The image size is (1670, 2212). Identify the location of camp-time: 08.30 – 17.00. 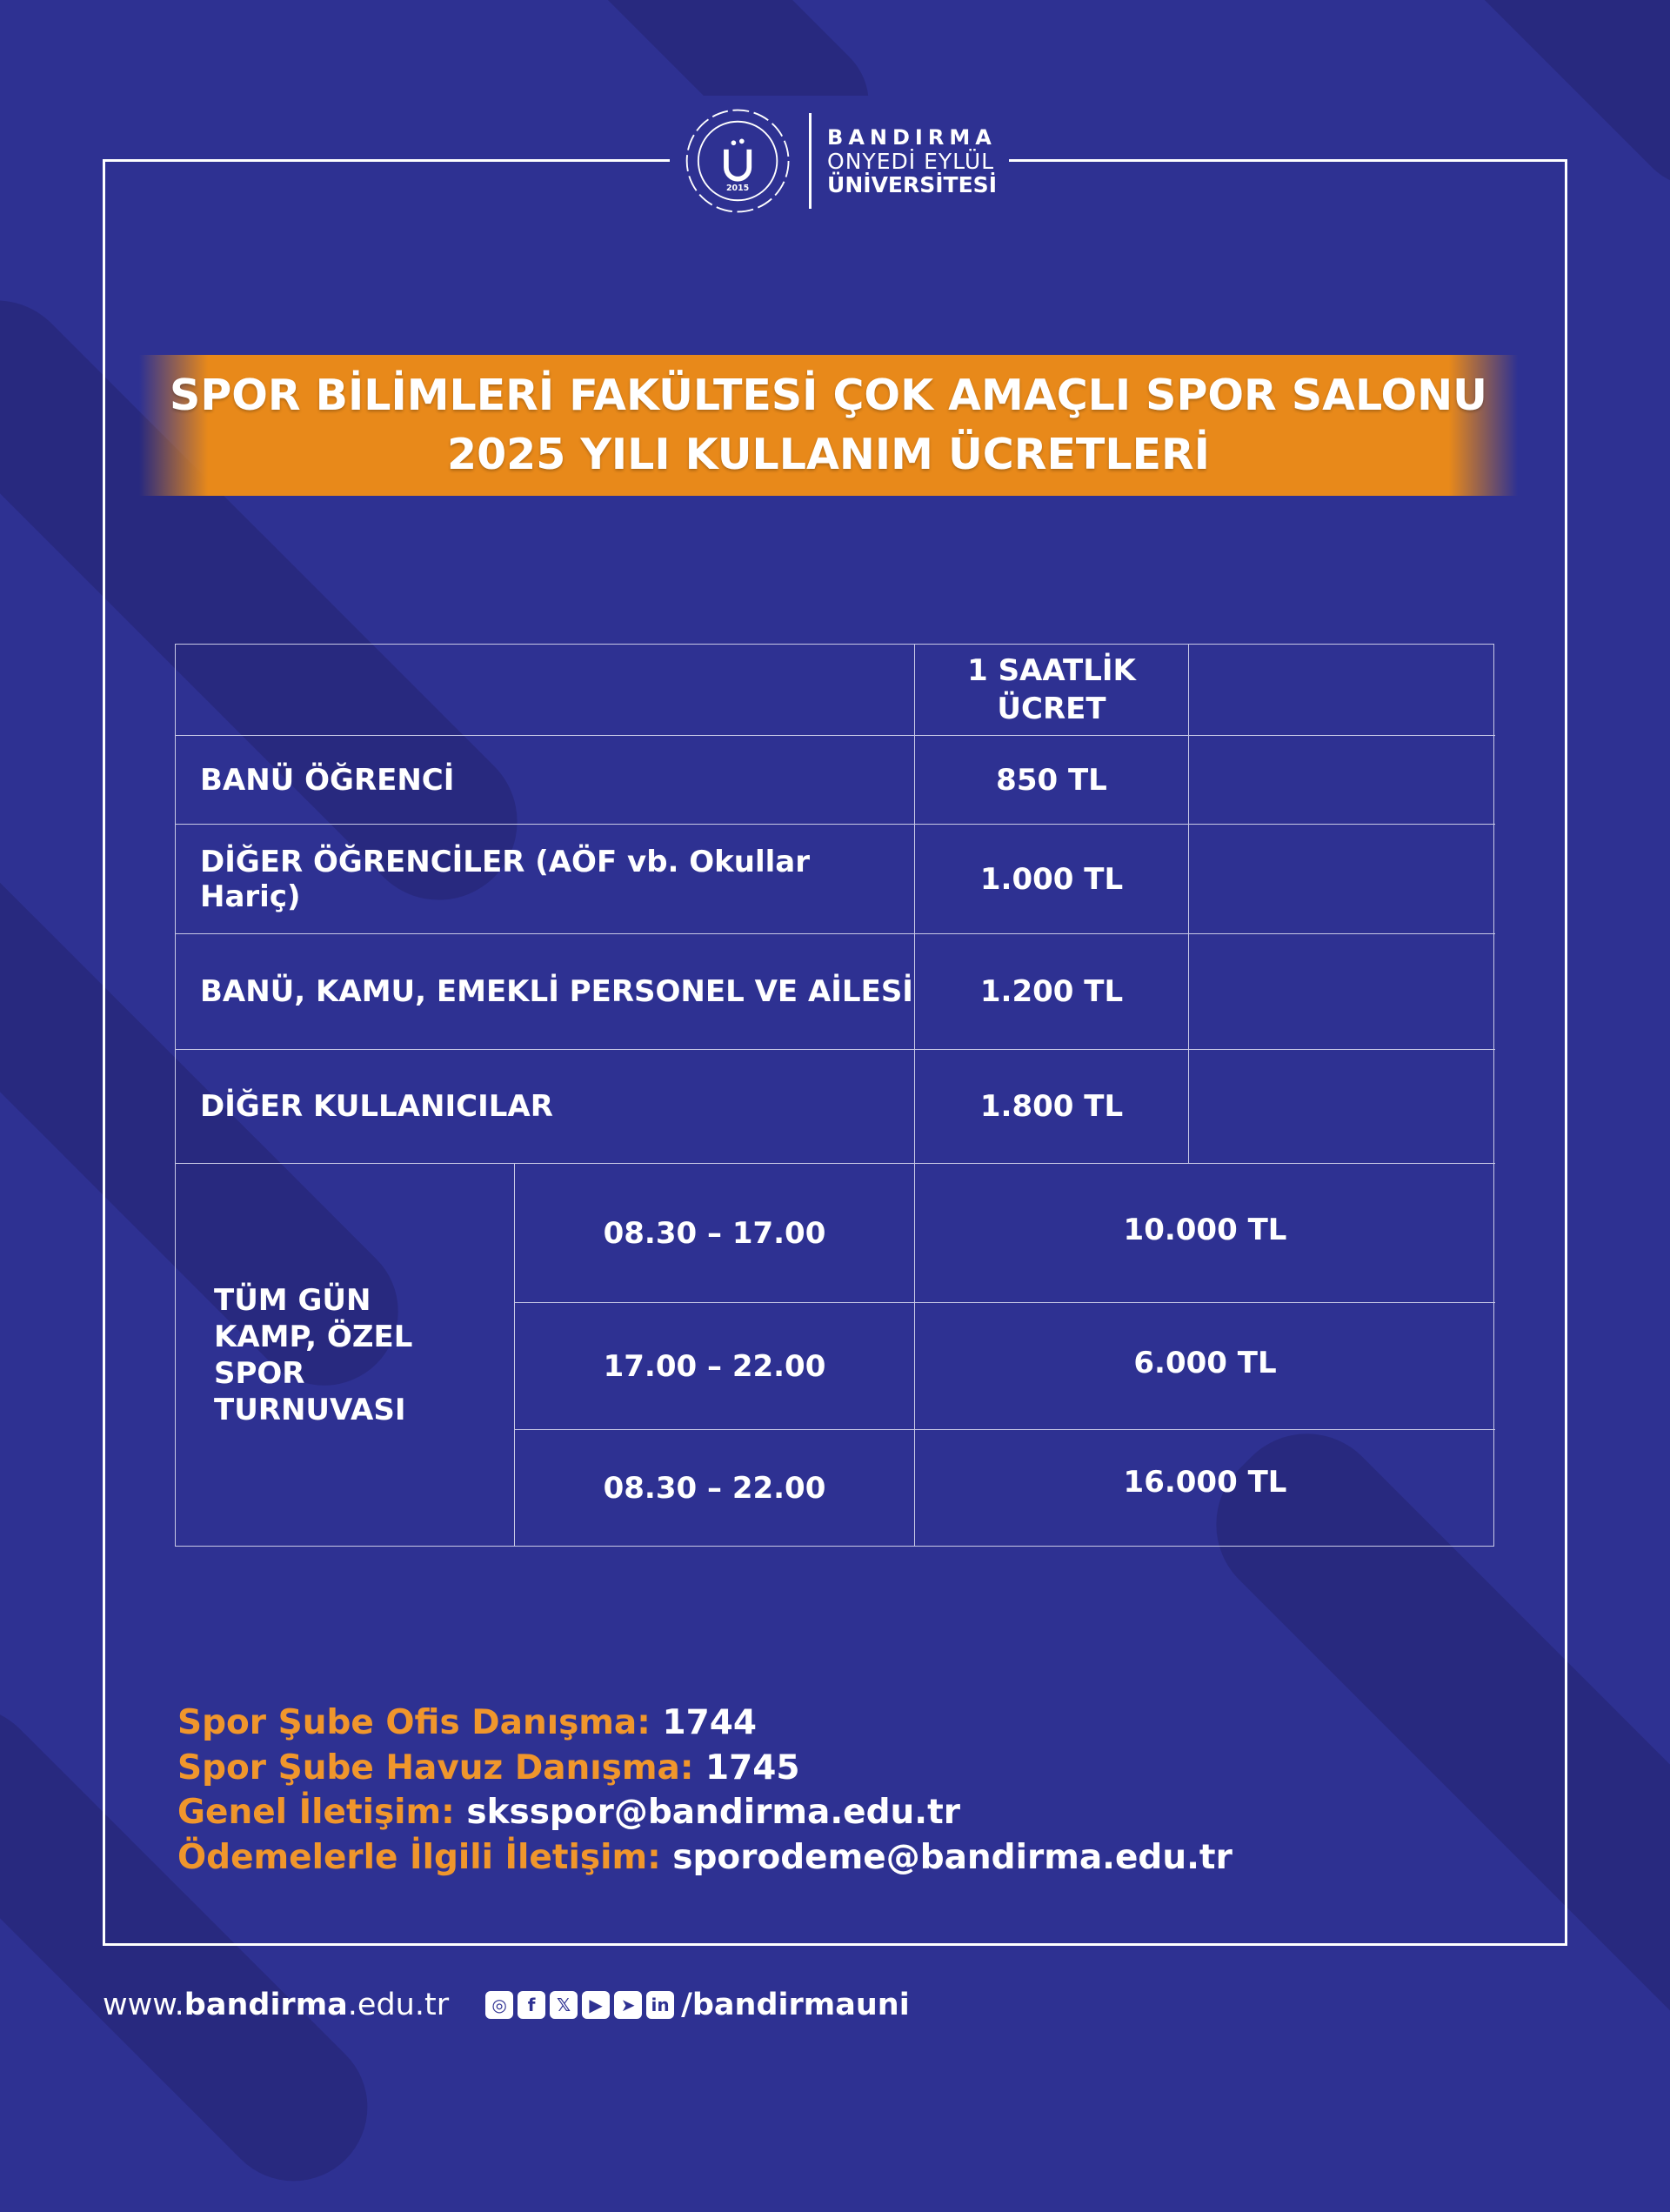
(715, 1233).